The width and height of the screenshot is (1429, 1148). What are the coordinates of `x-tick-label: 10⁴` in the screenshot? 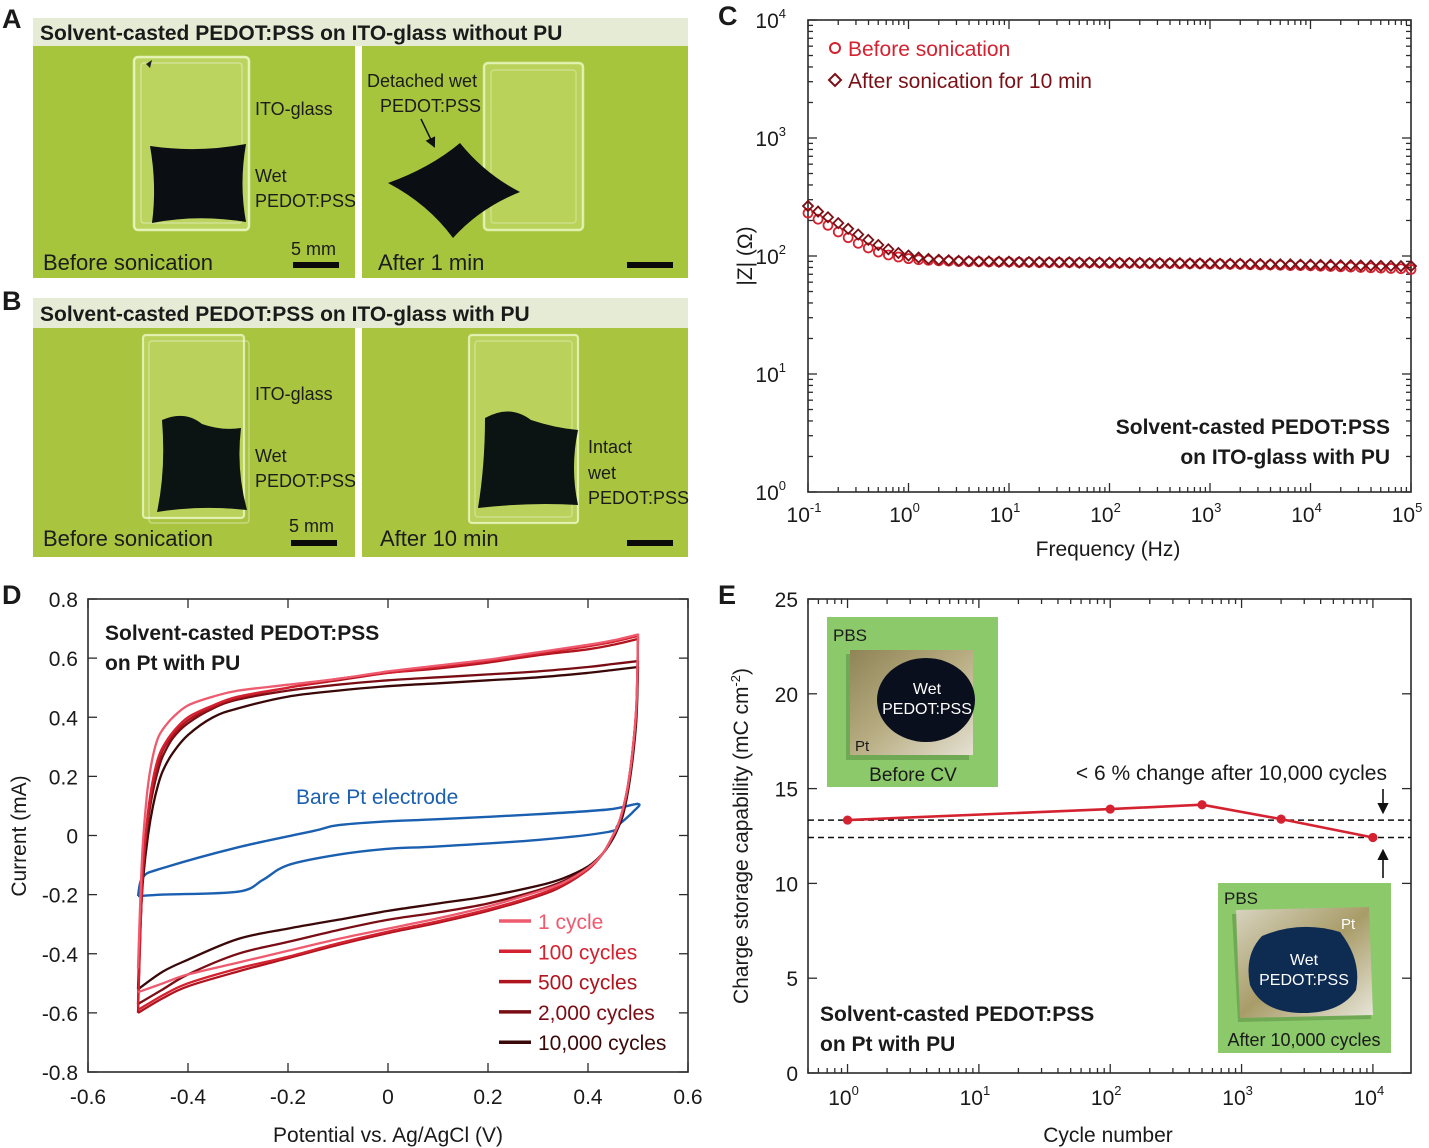 It's located at (1306, 513).